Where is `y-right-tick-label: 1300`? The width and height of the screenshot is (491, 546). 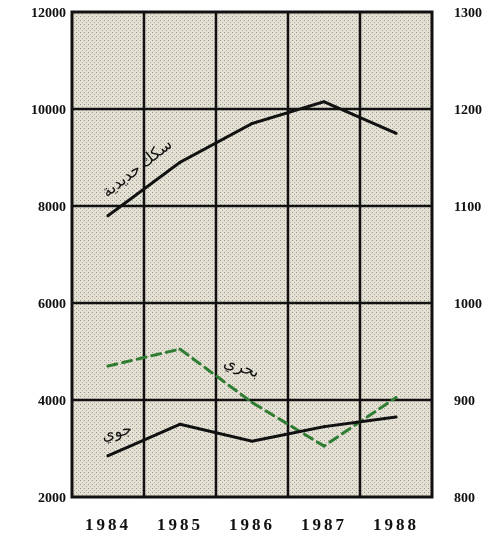 y-right-tick-label: 1300 is located at coordinates (468, 13).